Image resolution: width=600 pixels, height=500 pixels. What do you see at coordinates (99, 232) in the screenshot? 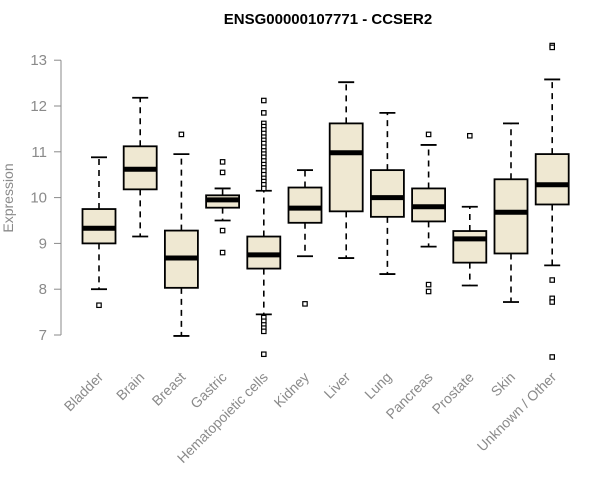
I see `box-bladder` at bounding box center [99, 232].